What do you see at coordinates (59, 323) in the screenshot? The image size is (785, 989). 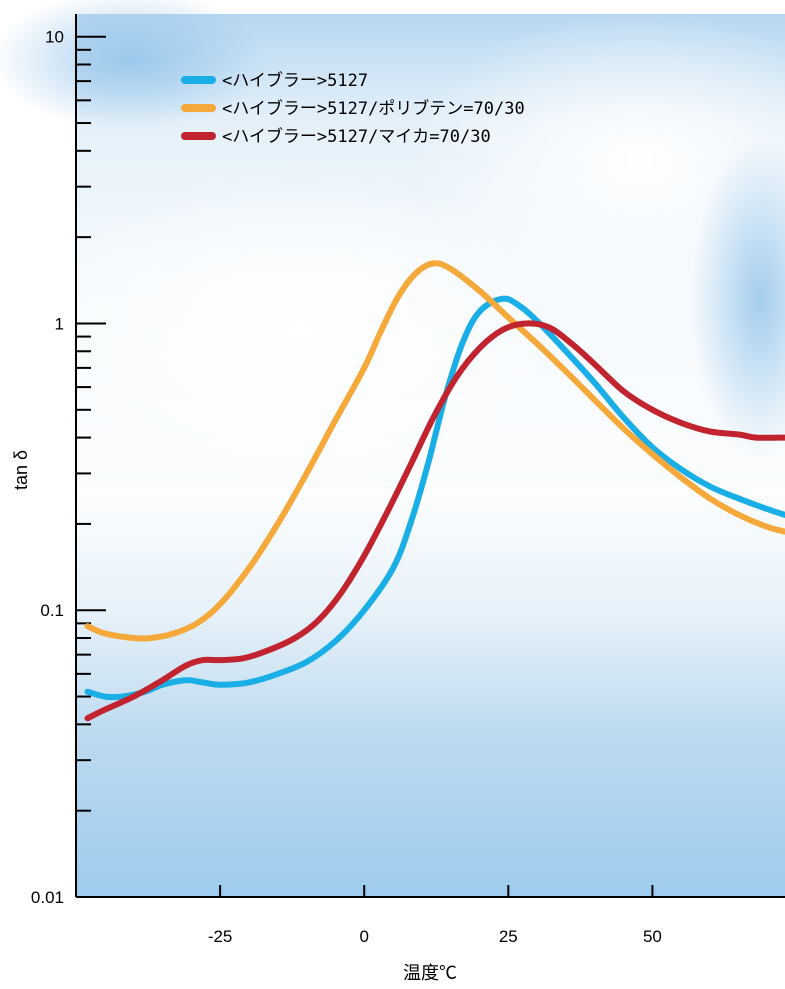 I see `y-tick-label: 1` at bounding box center [59, 323].